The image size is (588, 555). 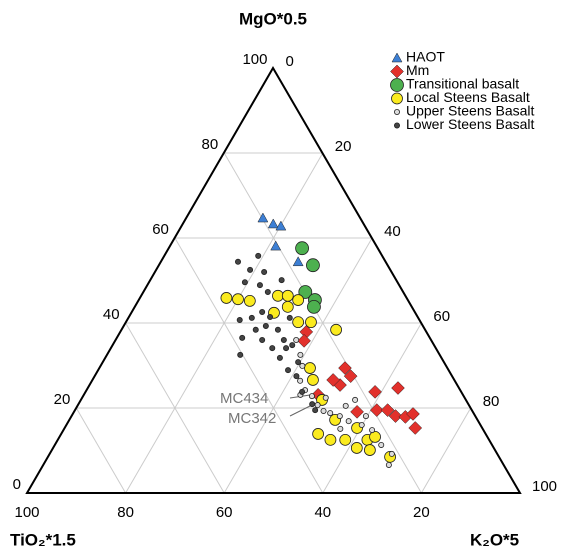 I want to click on tio2-tick-label: 20, so click(x=421, y=512).